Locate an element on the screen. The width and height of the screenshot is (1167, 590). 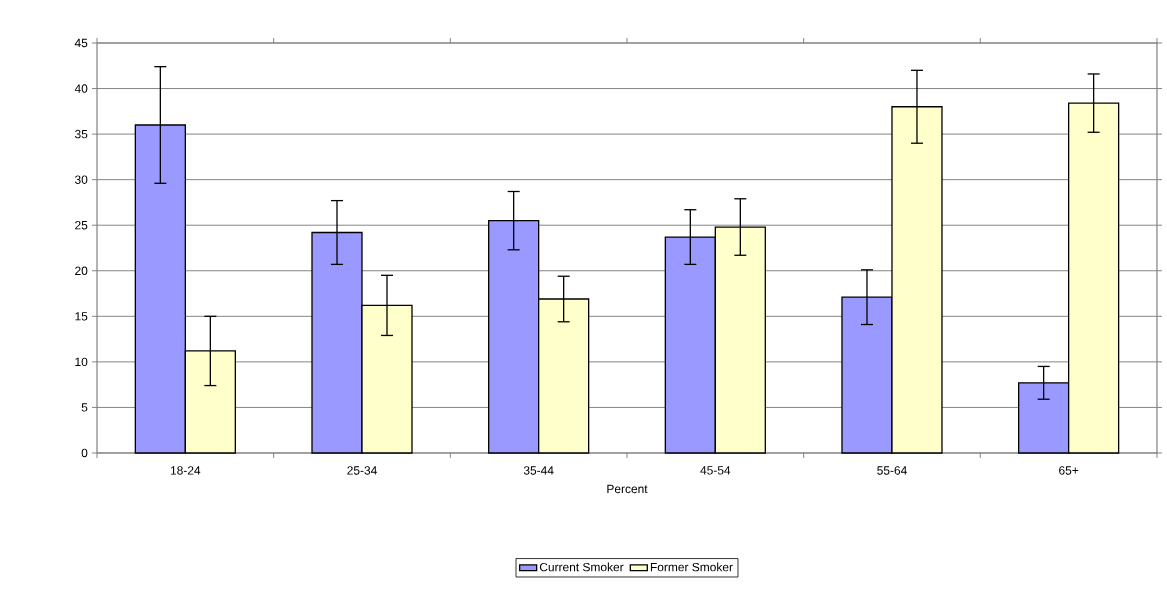
x-tick-label: 35-44 is located at coordinates (538, 470).